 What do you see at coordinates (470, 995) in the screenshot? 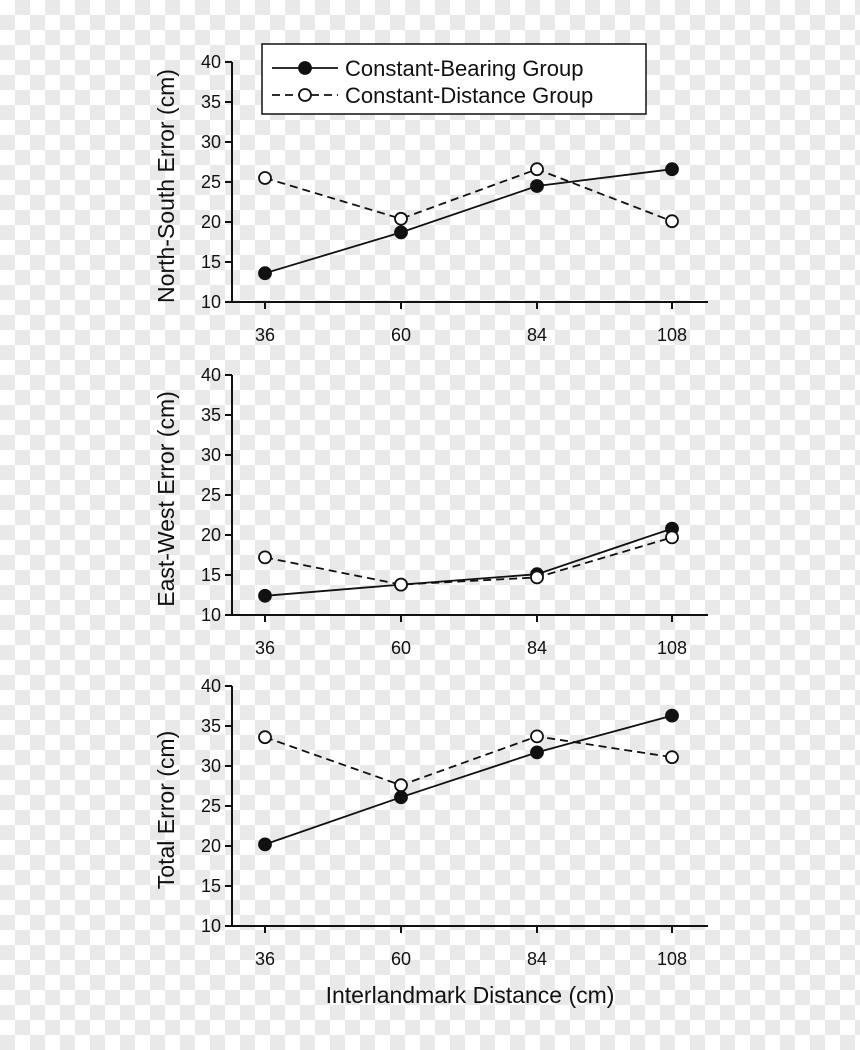
I see `x-axis-title: Interlandmark Distance (cm)` at bounding box center [470, 995].